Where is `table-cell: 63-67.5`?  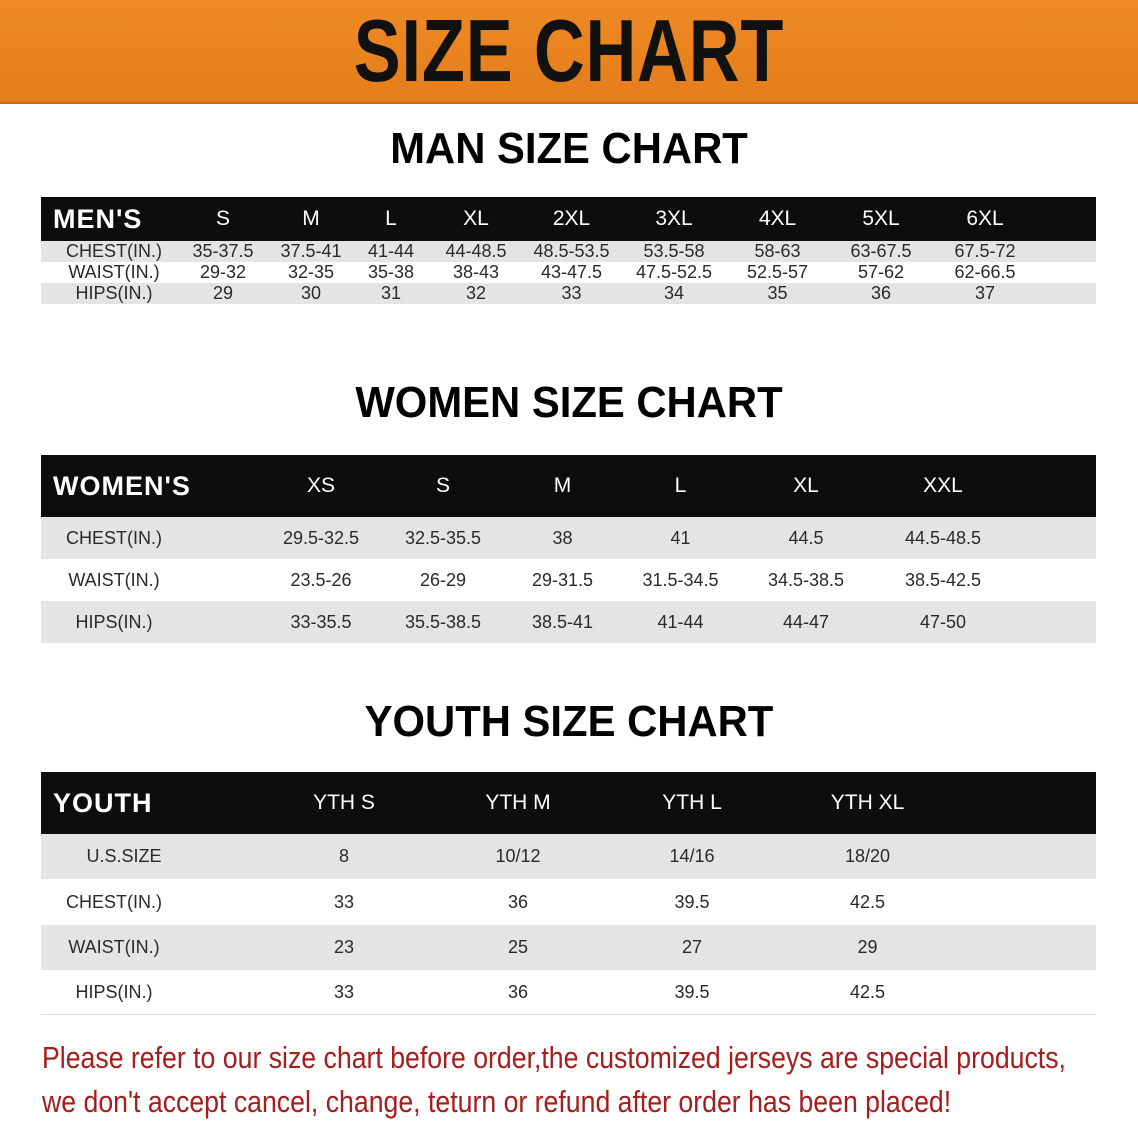 table-cell: 63-67.5 is located at coordinates (881, 251).